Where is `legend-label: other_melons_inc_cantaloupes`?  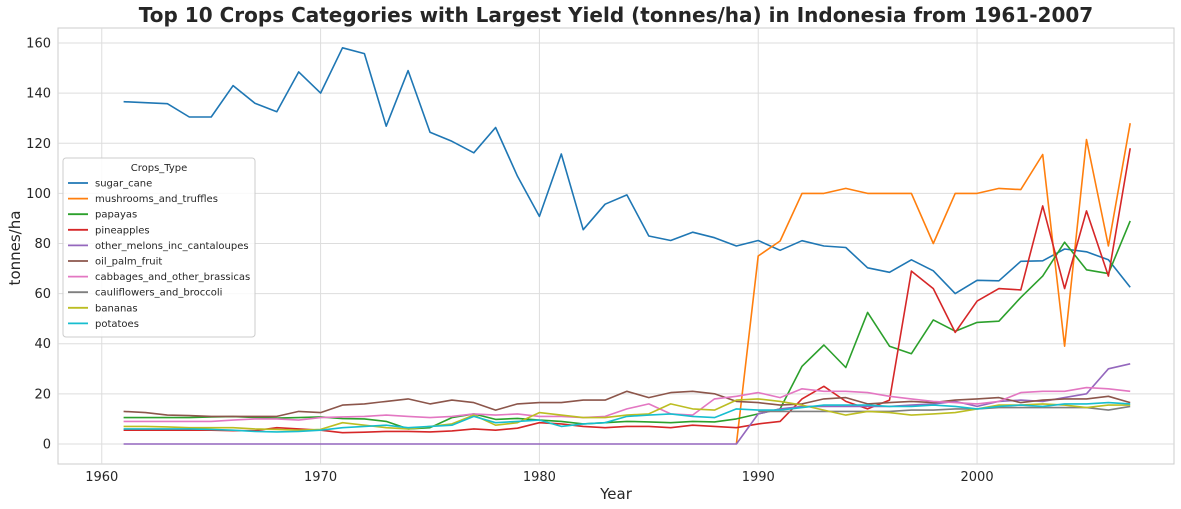
legend-label: other_melons_inc_cantaloupes is located at coordinates (172, 246).